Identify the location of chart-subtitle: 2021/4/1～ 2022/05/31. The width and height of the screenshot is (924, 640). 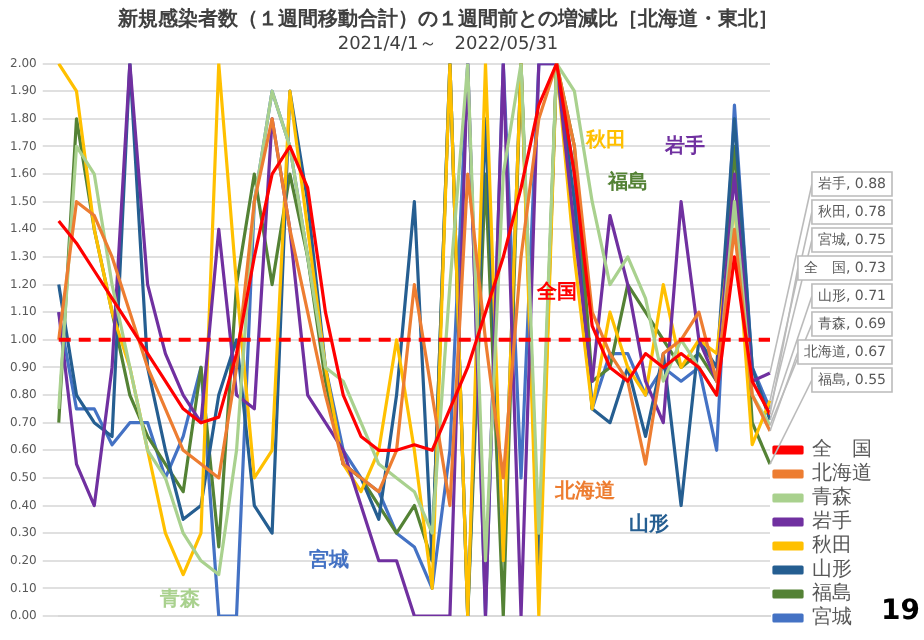
(448, 45).